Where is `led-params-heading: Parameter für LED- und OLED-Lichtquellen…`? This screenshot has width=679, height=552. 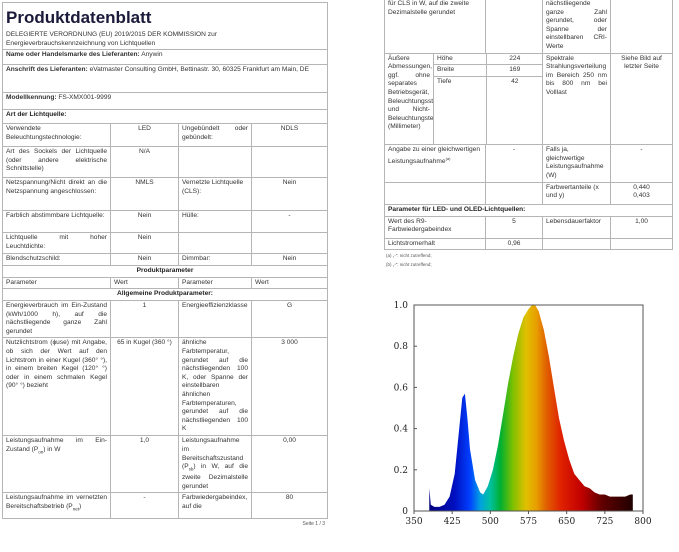
led-params-heading: Parameter für LED- und OLED-Lichtquellen… is located at coordinates (528, 210).